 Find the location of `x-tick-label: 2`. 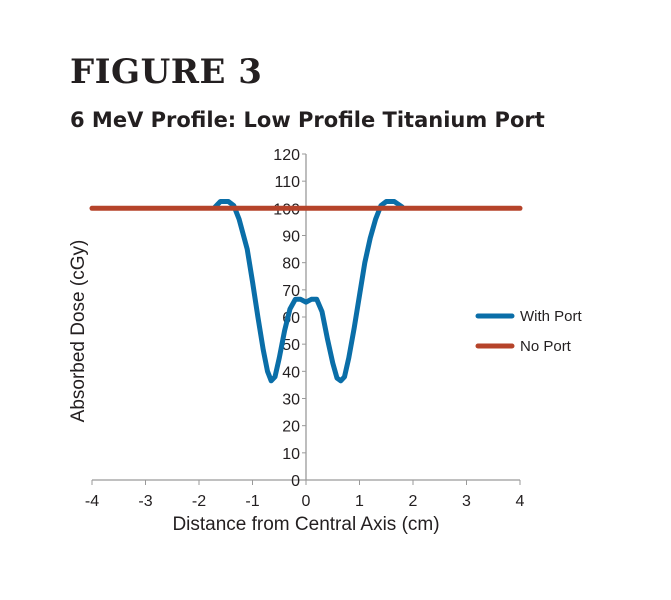

x-tick-label: 2 is located at coordinates (413, 501).